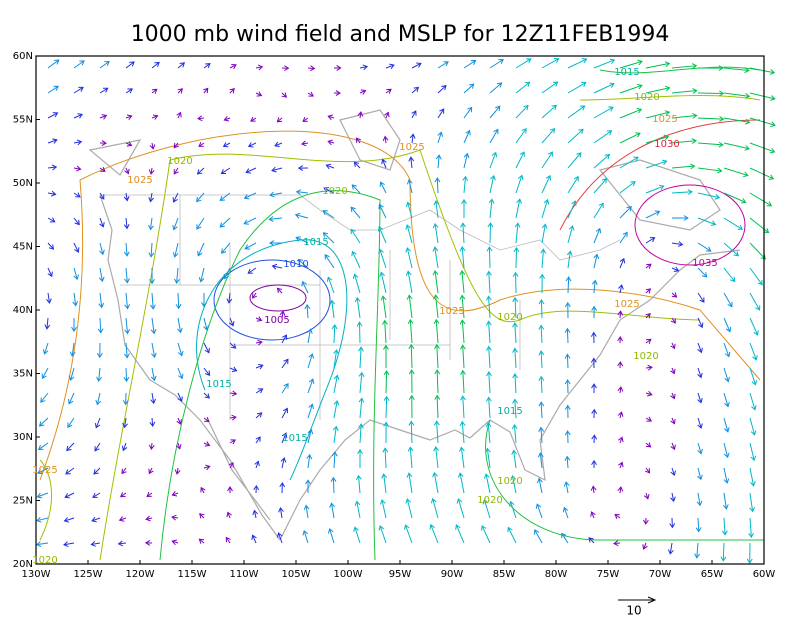 The height and width of the screenshot is (618, 800). I want to click on isobar-label: 1020, so click(334, 191).